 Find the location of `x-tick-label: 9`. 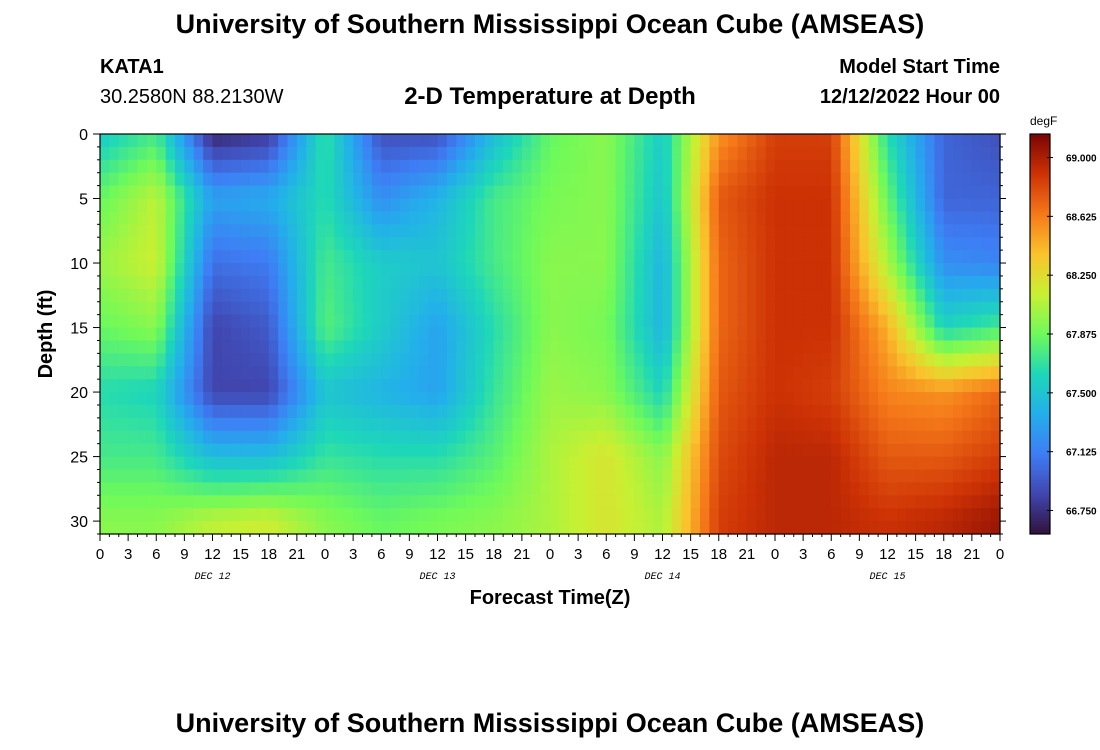

x-tick-label: 9 is located at coordinates (859, 554).